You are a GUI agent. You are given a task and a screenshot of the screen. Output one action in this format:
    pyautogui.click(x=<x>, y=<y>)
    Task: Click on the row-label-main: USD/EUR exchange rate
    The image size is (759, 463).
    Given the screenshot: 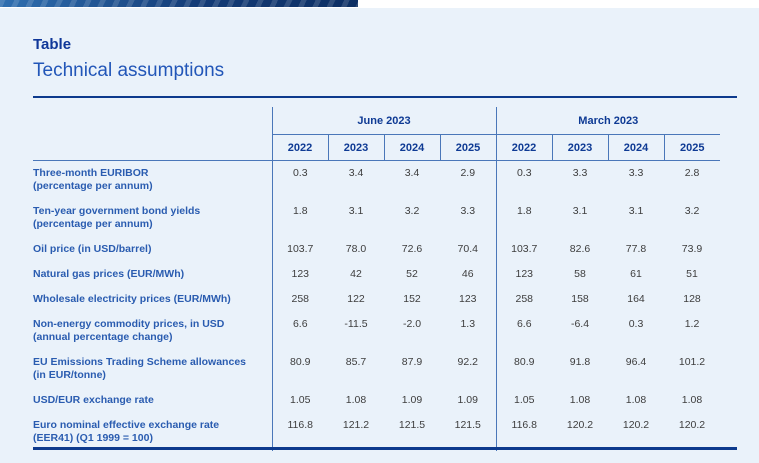 What is the action you would take?
    pyautogui.click(x=93, y=400)
    